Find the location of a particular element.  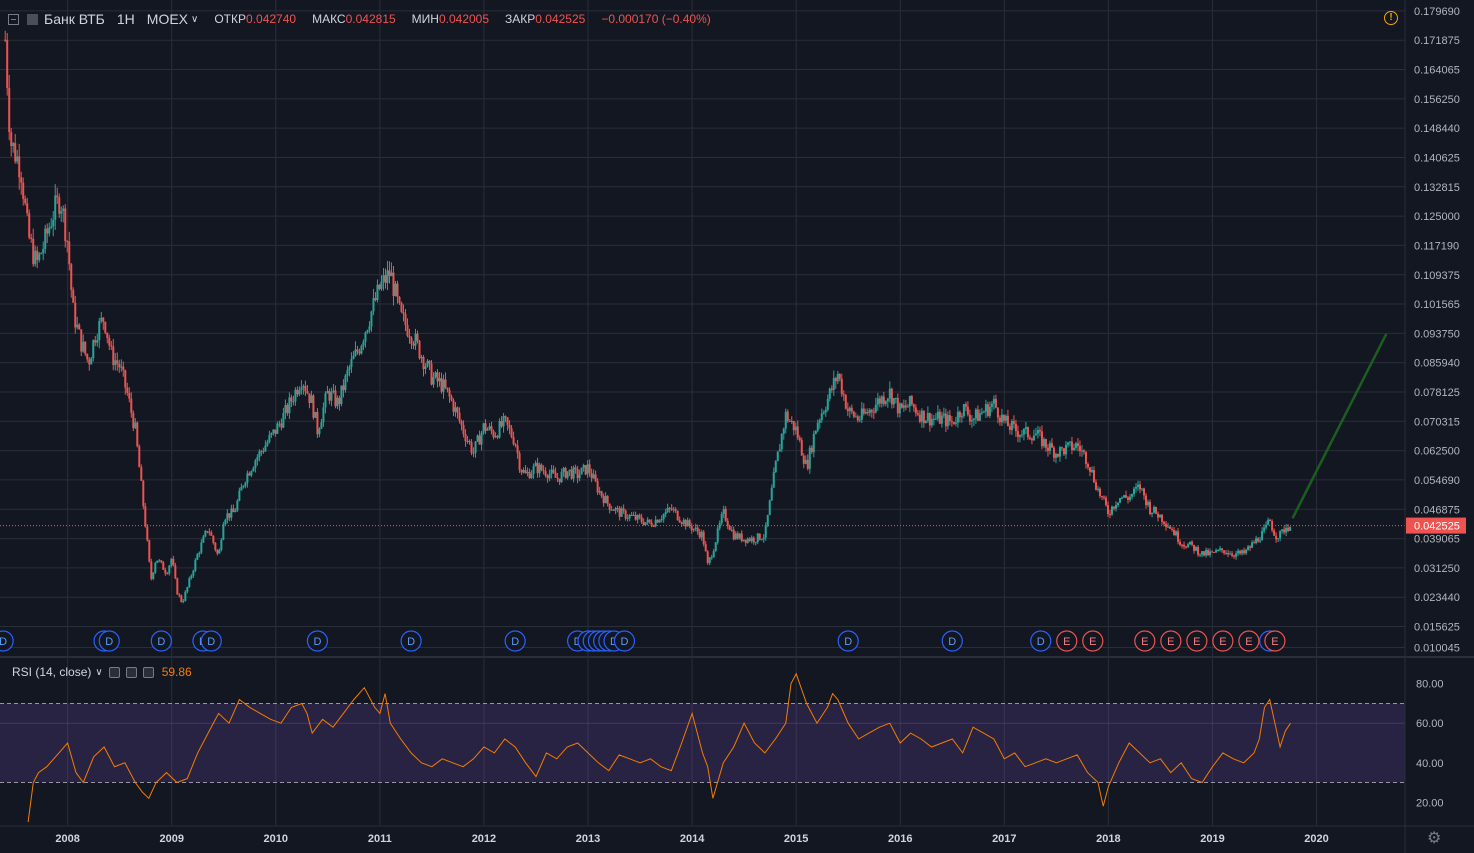

symbol-name: Банк ВТБ is located at coordinates (74, 19).